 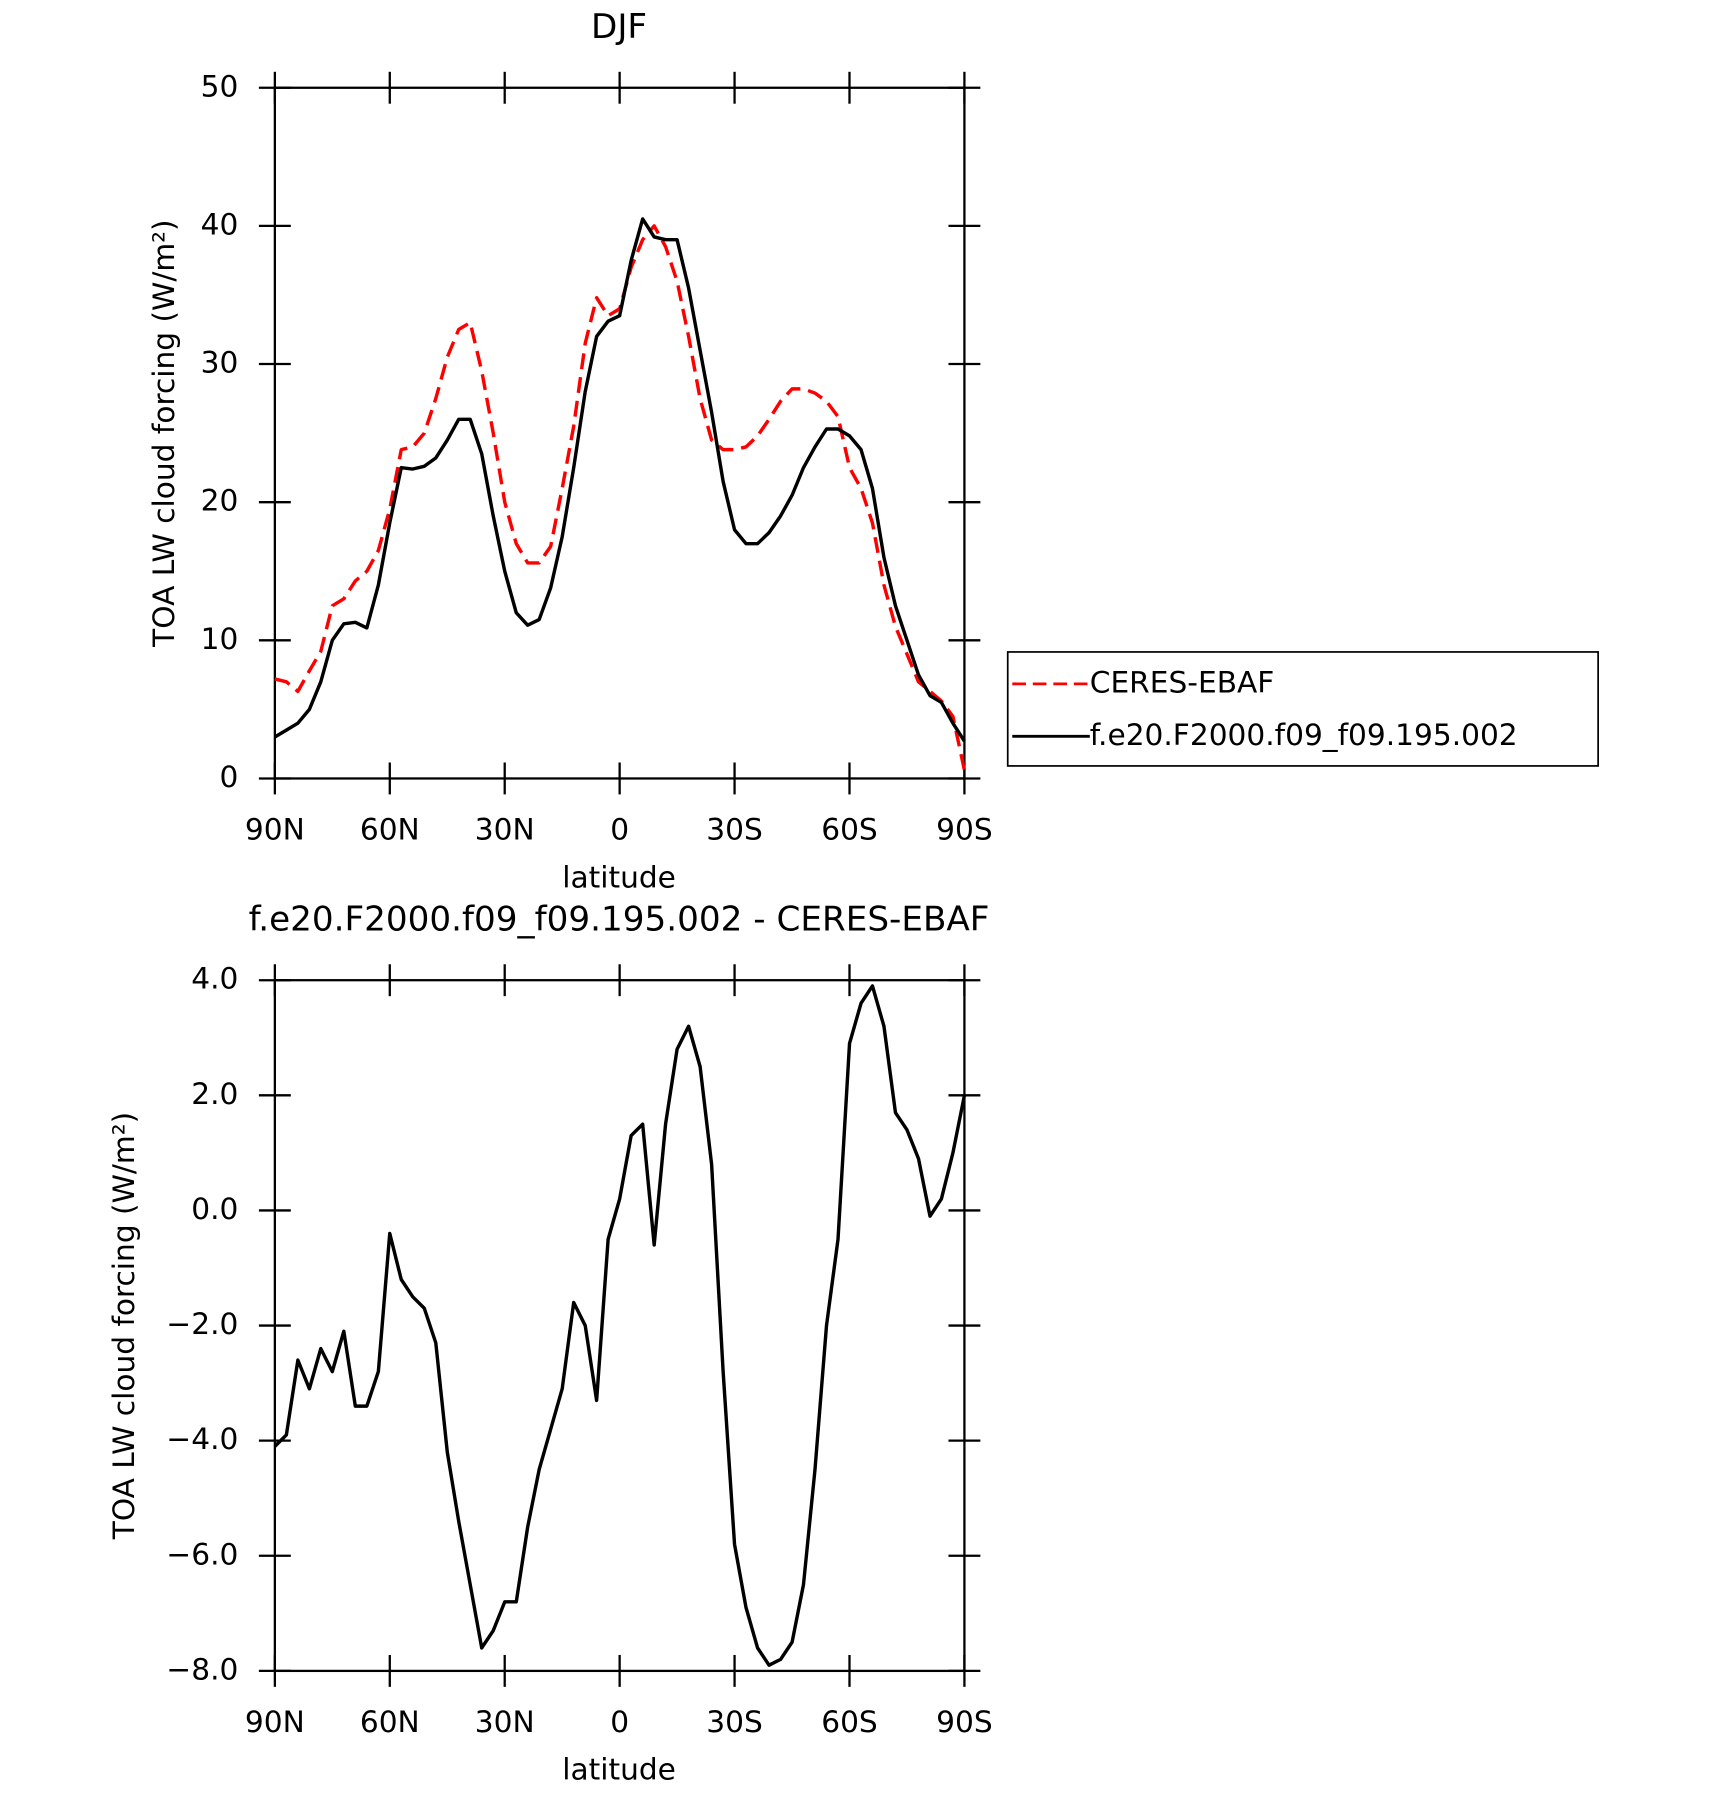 What do you see at coordinates (229, 776) in the screenshot?
I see `y-tick-label: 0` at bounding box center [229, 776].